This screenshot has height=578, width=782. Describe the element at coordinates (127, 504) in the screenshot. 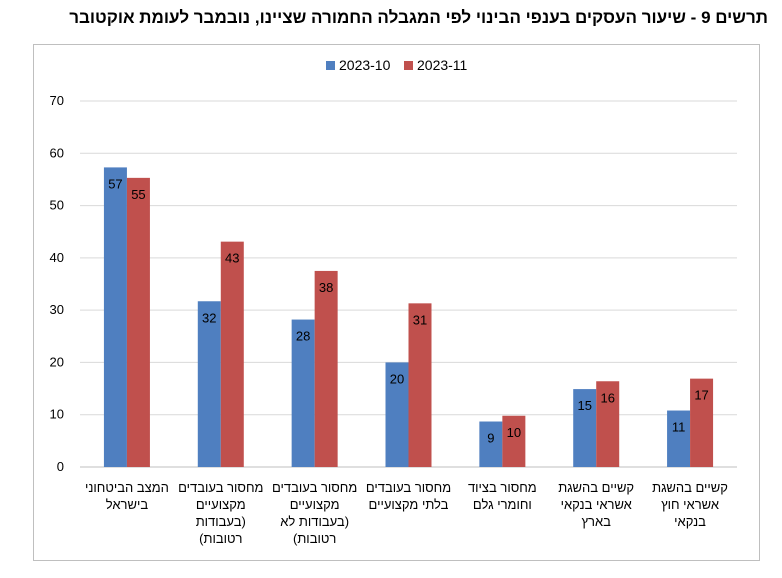

I see `category-label: בישראל` at that location.